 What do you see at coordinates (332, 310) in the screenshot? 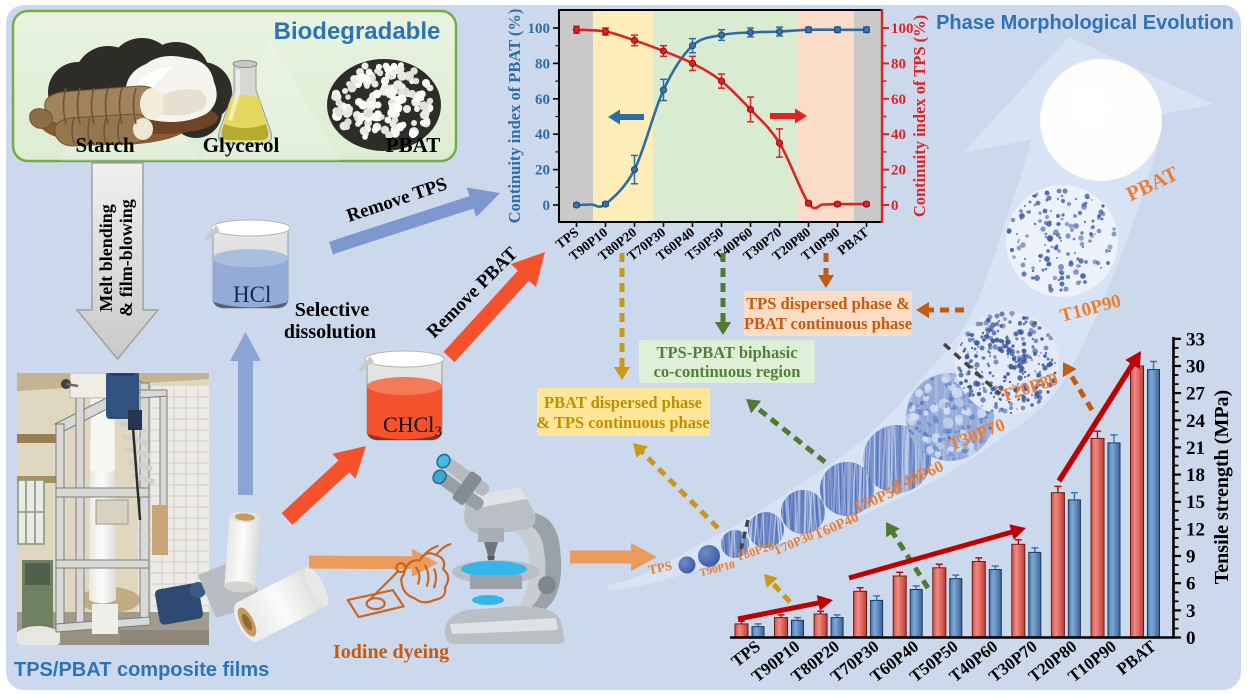
I see `svg-text: Selective` at bounding box center [332, 310].